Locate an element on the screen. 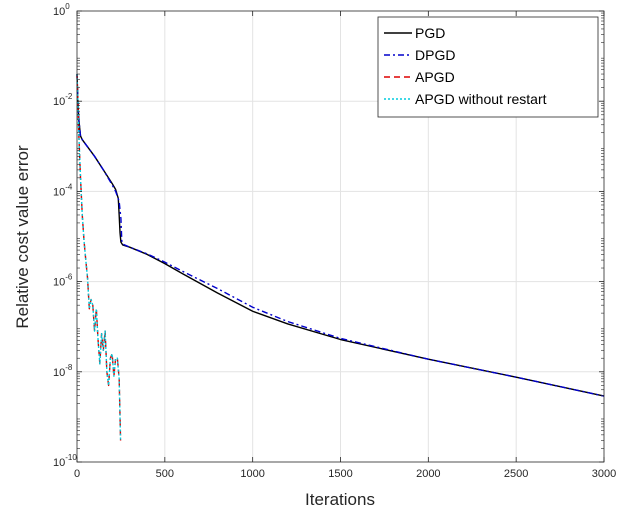 The width and height of the screenshot is (641, 516). legend-box is located at coordinates (488, 67).